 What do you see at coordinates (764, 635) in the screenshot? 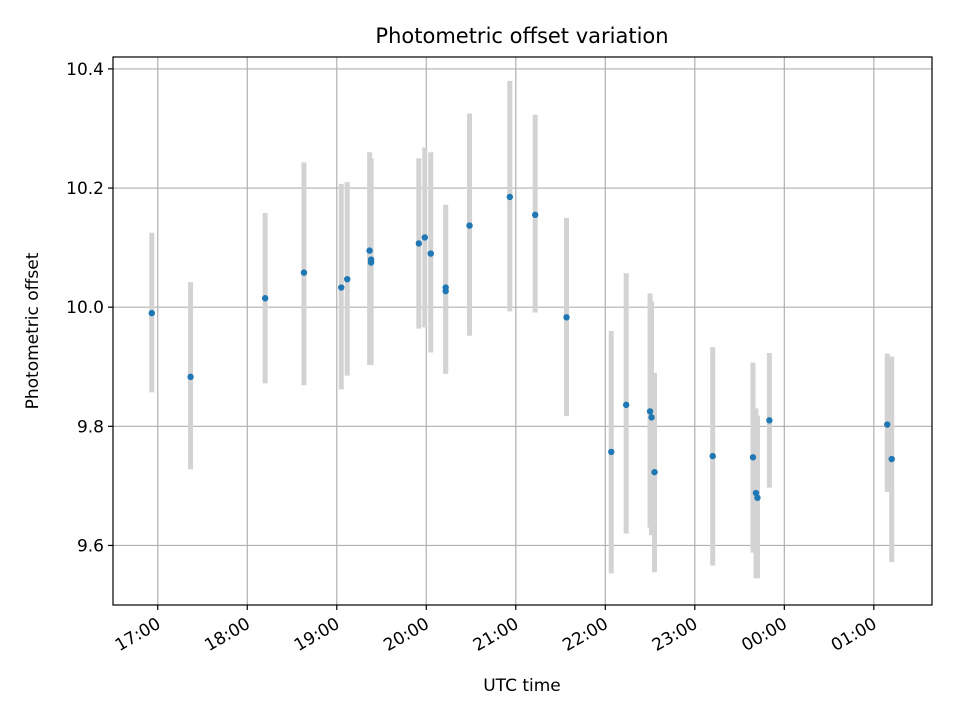
I see `x-tick-label: 00:00` at bounding box center [764, 635].